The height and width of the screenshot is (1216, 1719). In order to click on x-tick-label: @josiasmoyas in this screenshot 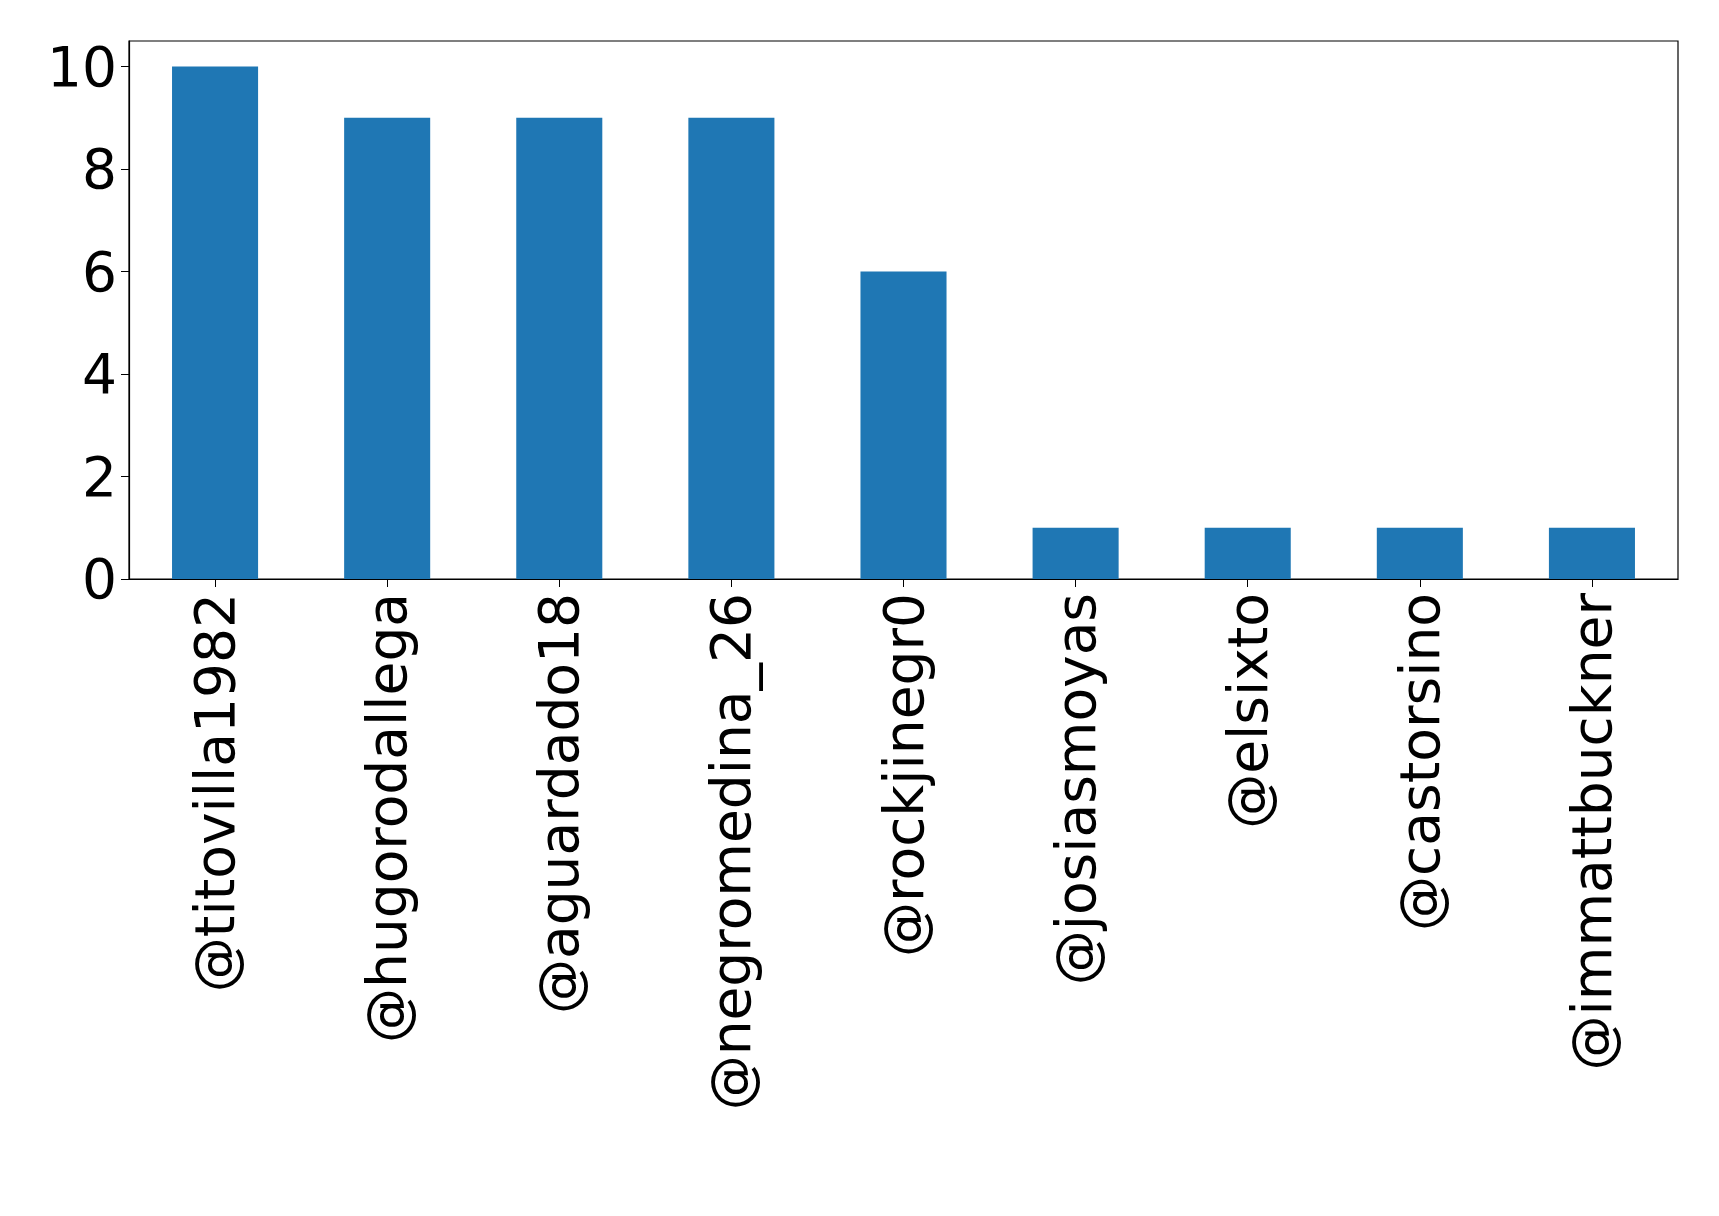, I will do `click(1075, 789)`.